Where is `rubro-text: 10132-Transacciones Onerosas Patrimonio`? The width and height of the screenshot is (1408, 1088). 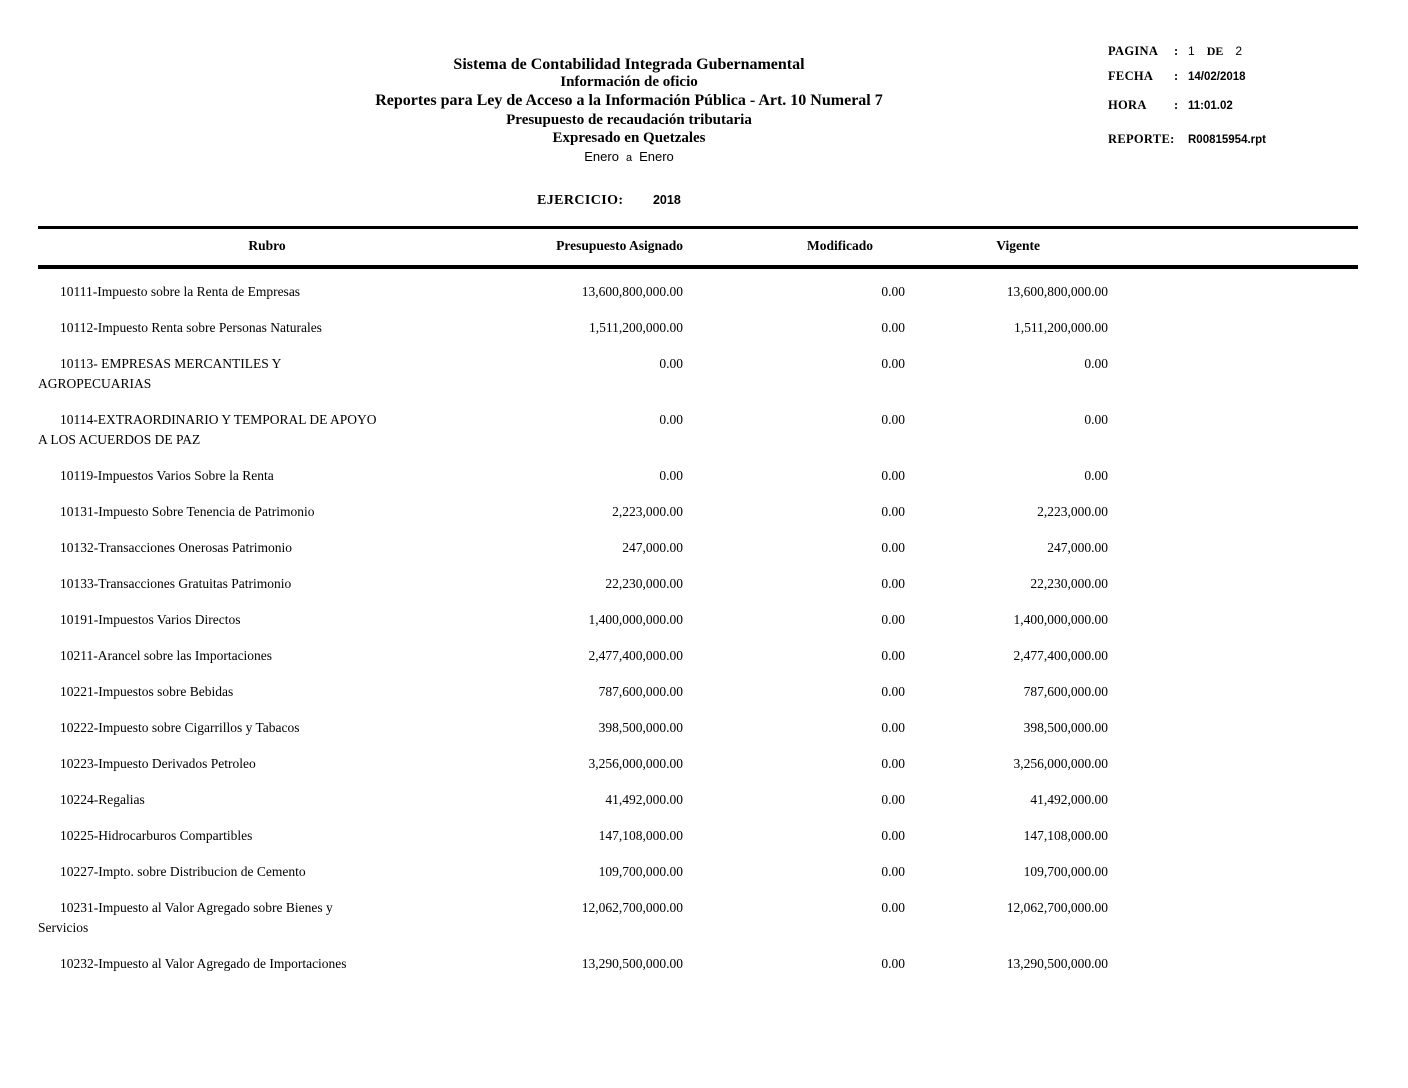 rubro-text: 10132-Transacciones Onerosas Patrimonio is located at coordinates (176, 547).